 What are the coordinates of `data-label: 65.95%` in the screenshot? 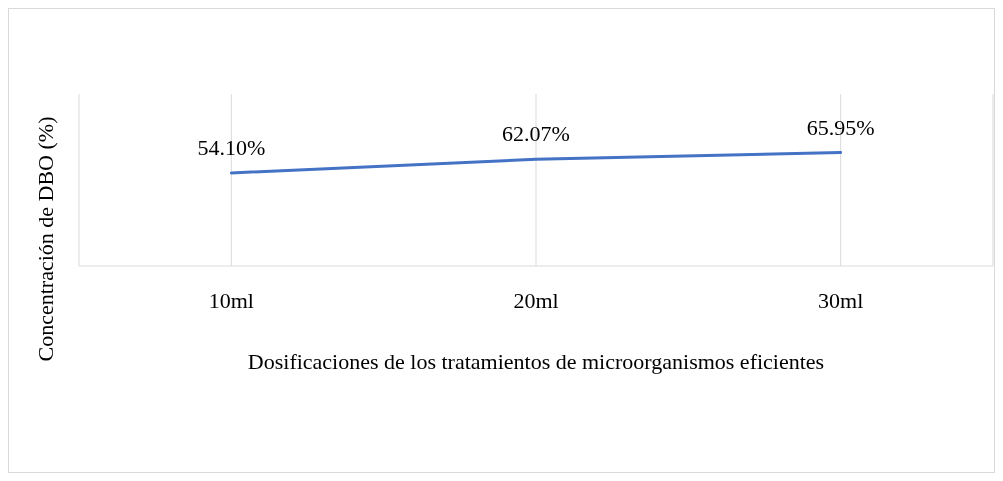 It's located at (840, 127).